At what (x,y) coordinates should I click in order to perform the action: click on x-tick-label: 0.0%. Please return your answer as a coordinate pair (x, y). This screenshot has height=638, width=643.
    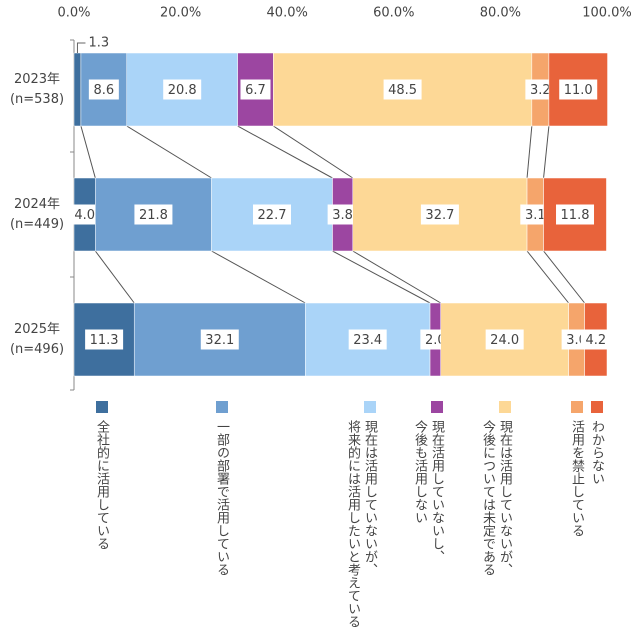
    Looking at the image, I should click on (73, 13).